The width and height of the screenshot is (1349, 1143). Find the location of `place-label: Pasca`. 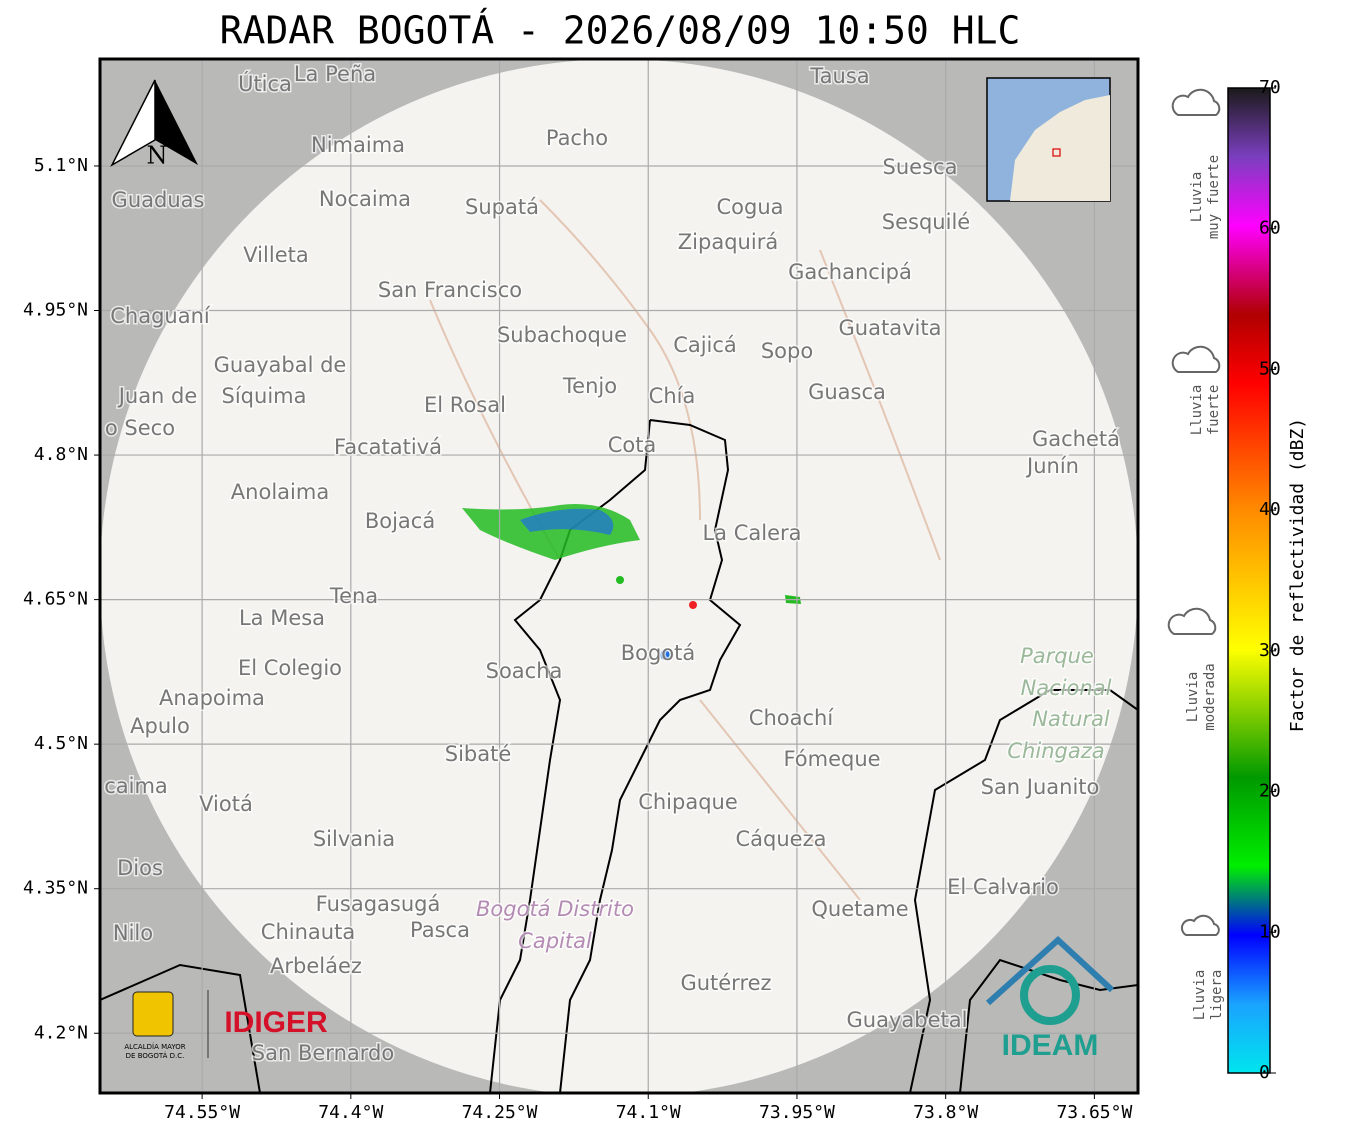

place-label: Pasca is located at coordinates (440, 930).